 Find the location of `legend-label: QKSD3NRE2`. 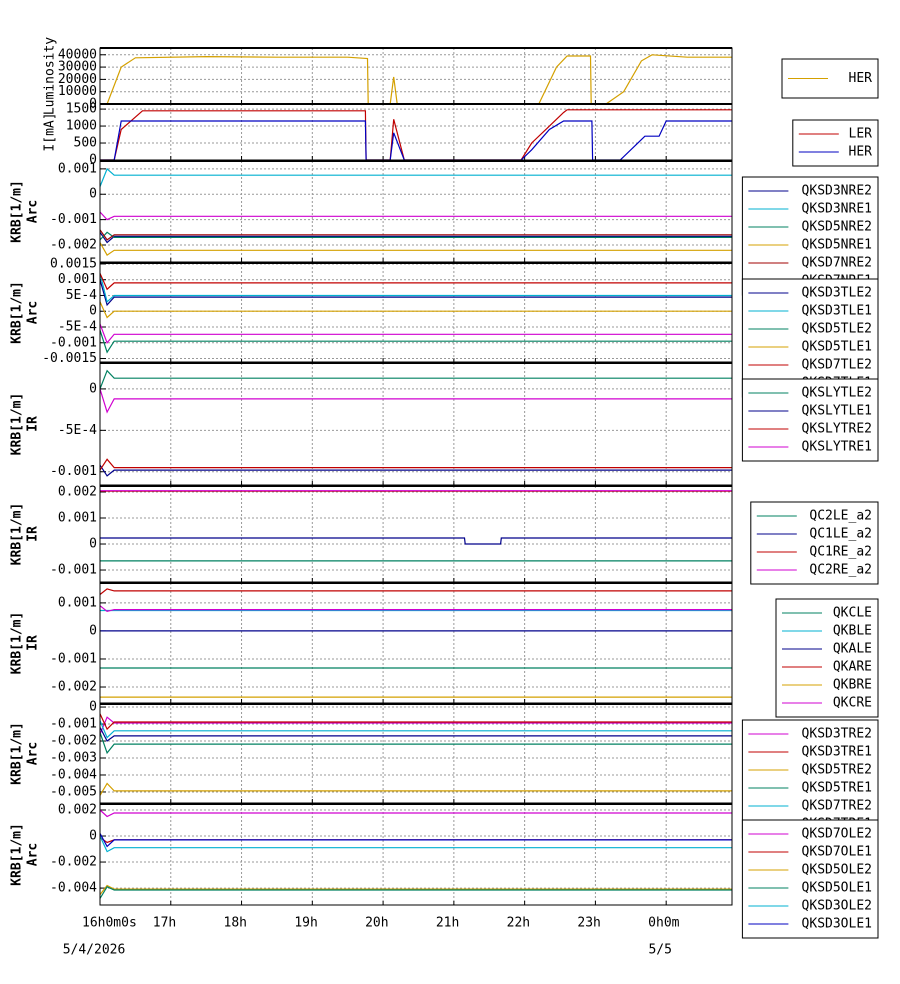

legend-label: QKSD3NRE2 is located at coordinates (837, 191).